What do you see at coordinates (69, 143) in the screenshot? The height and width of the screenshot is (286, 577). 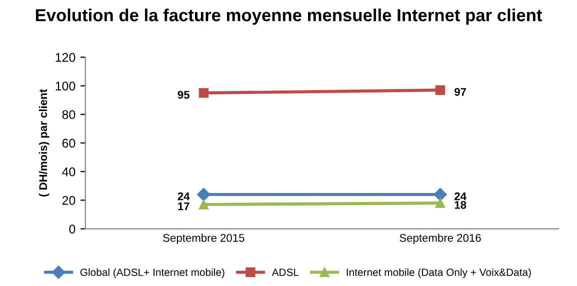 I see `y-tick-label: 60` at bounding box center [69, 143].